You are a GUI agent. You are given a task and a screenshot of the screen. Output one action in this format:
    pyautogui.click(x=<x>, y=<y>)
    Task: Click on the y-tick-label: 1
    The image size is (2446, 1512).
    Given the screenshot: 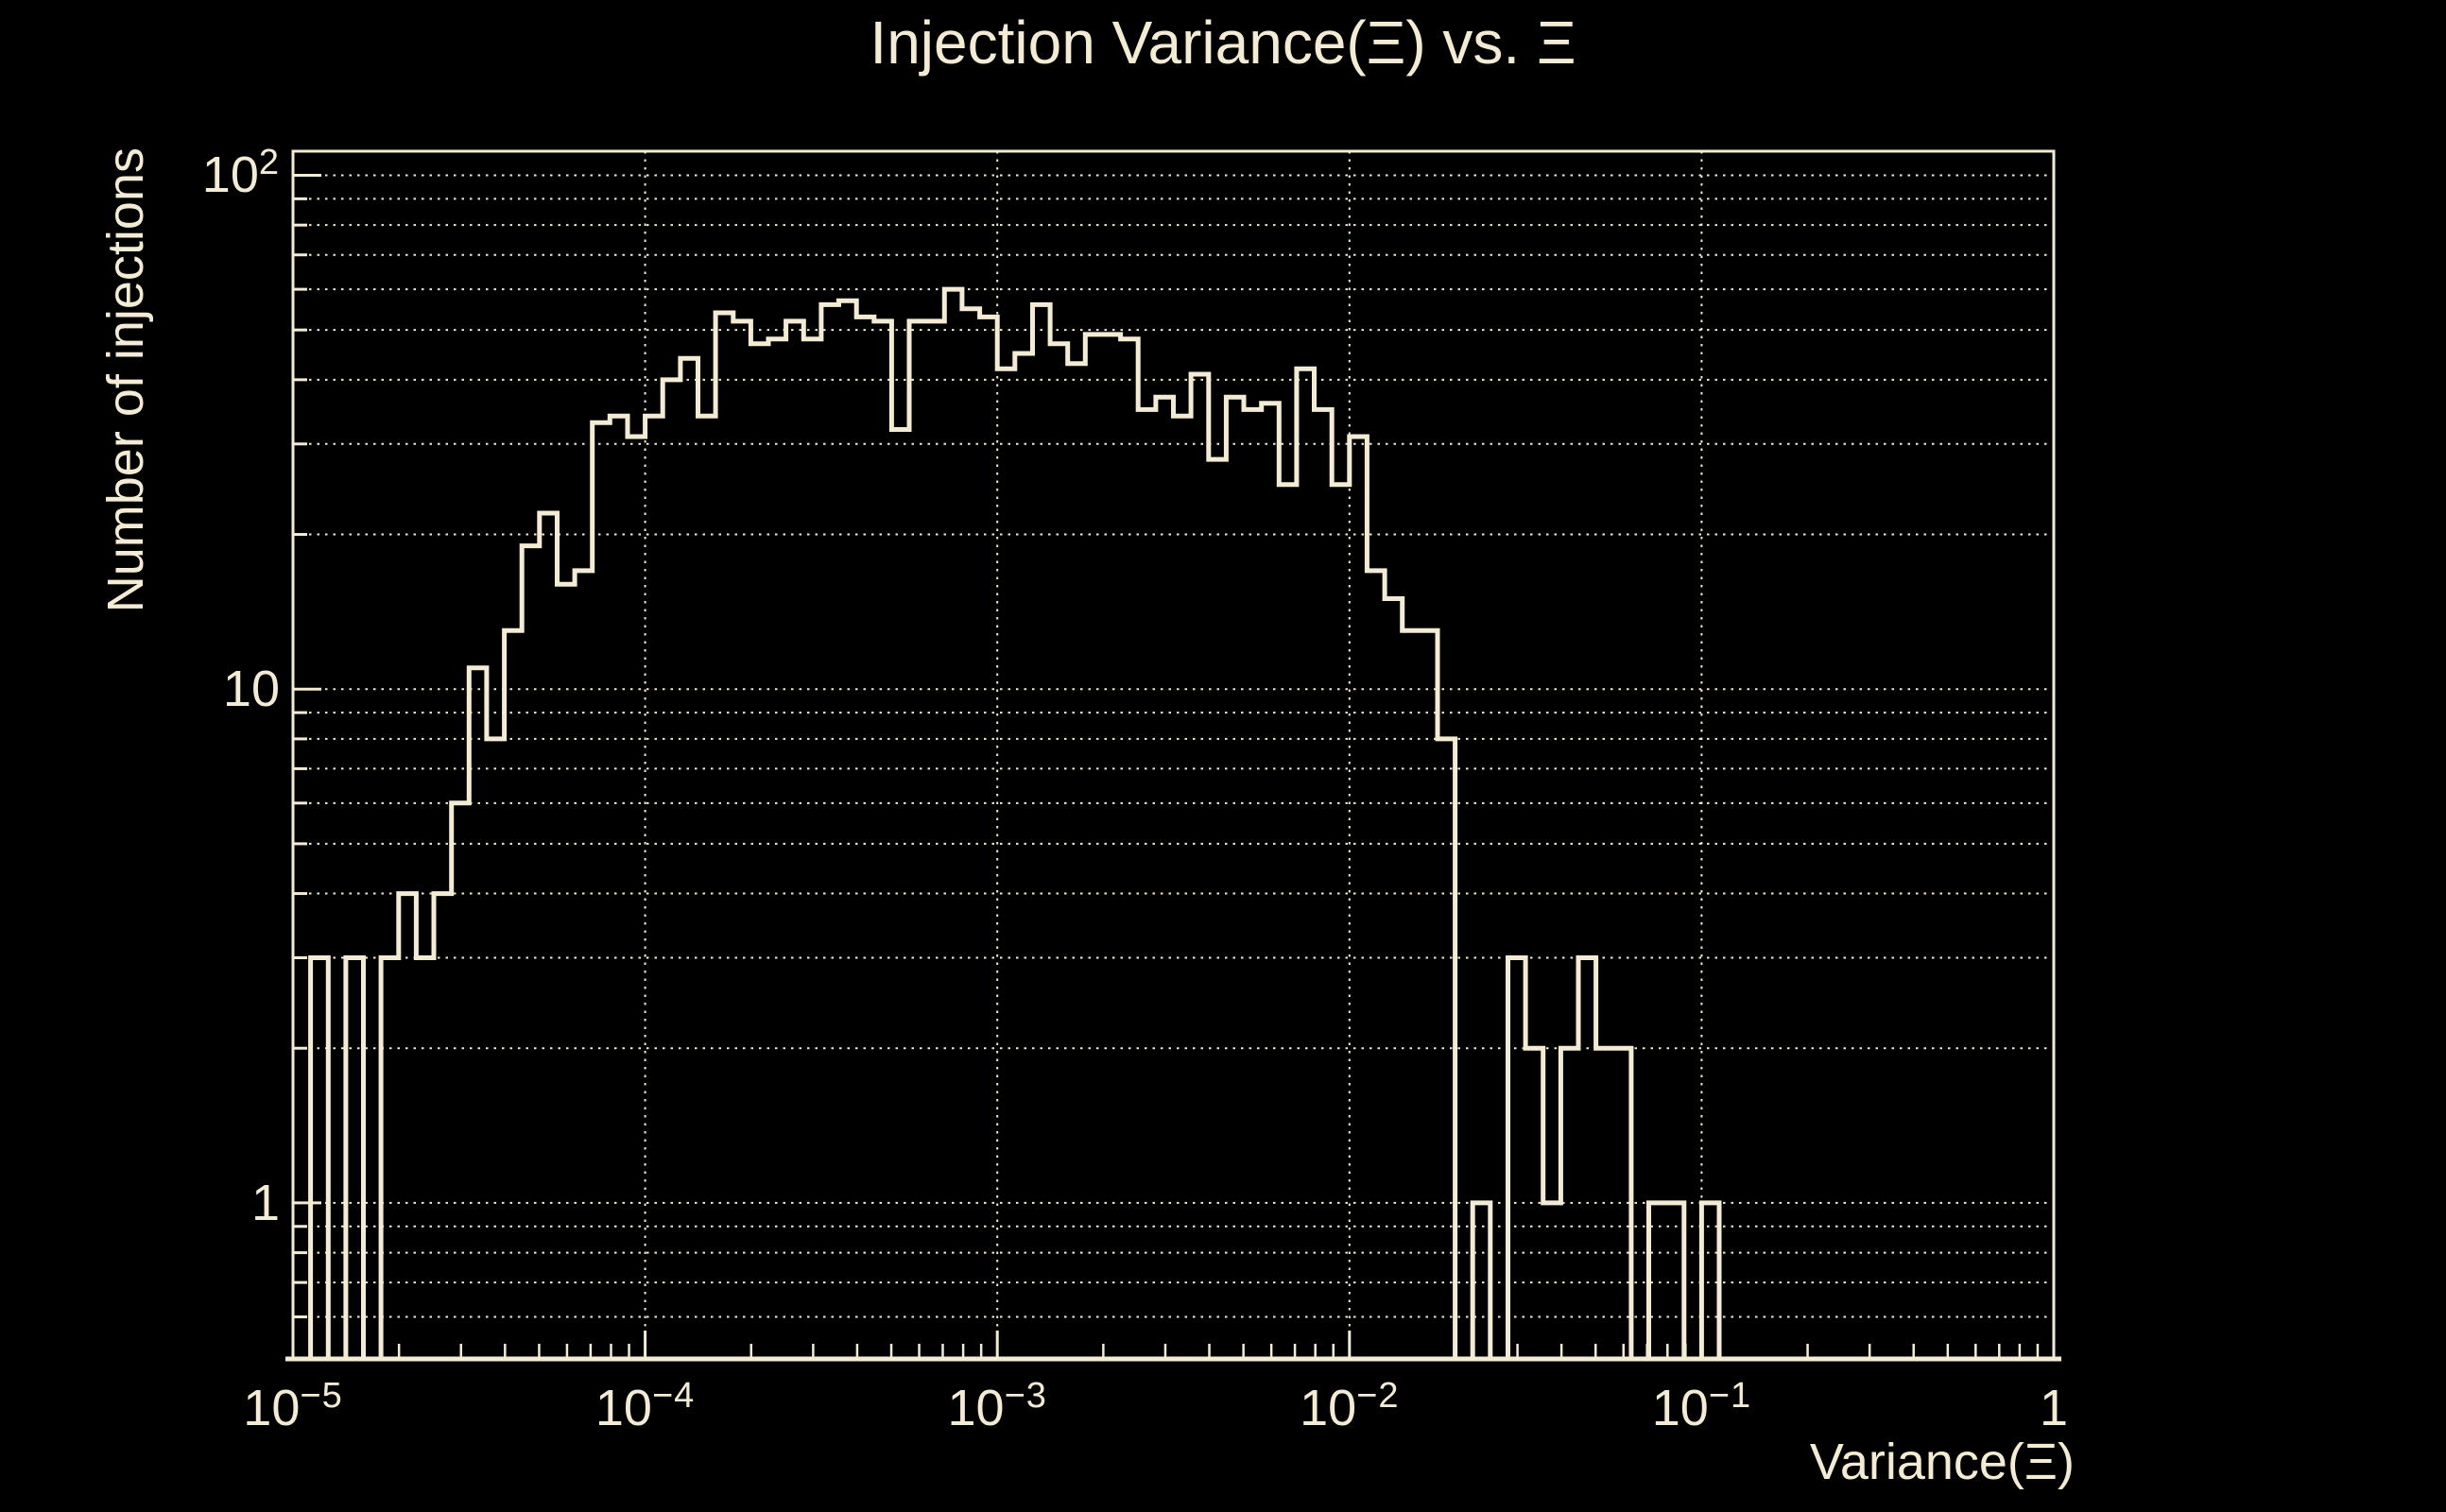 What is the action you would take?
    pyautogui.click(x=265, y=1202)
    